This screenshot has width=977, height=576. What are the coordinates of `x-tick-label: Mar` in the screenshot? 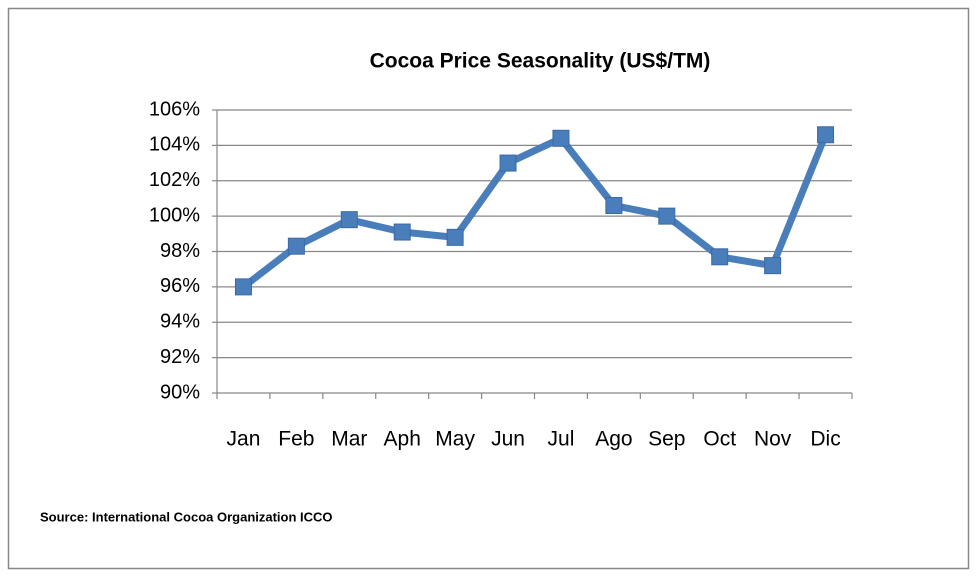 It's located at (349, 439).